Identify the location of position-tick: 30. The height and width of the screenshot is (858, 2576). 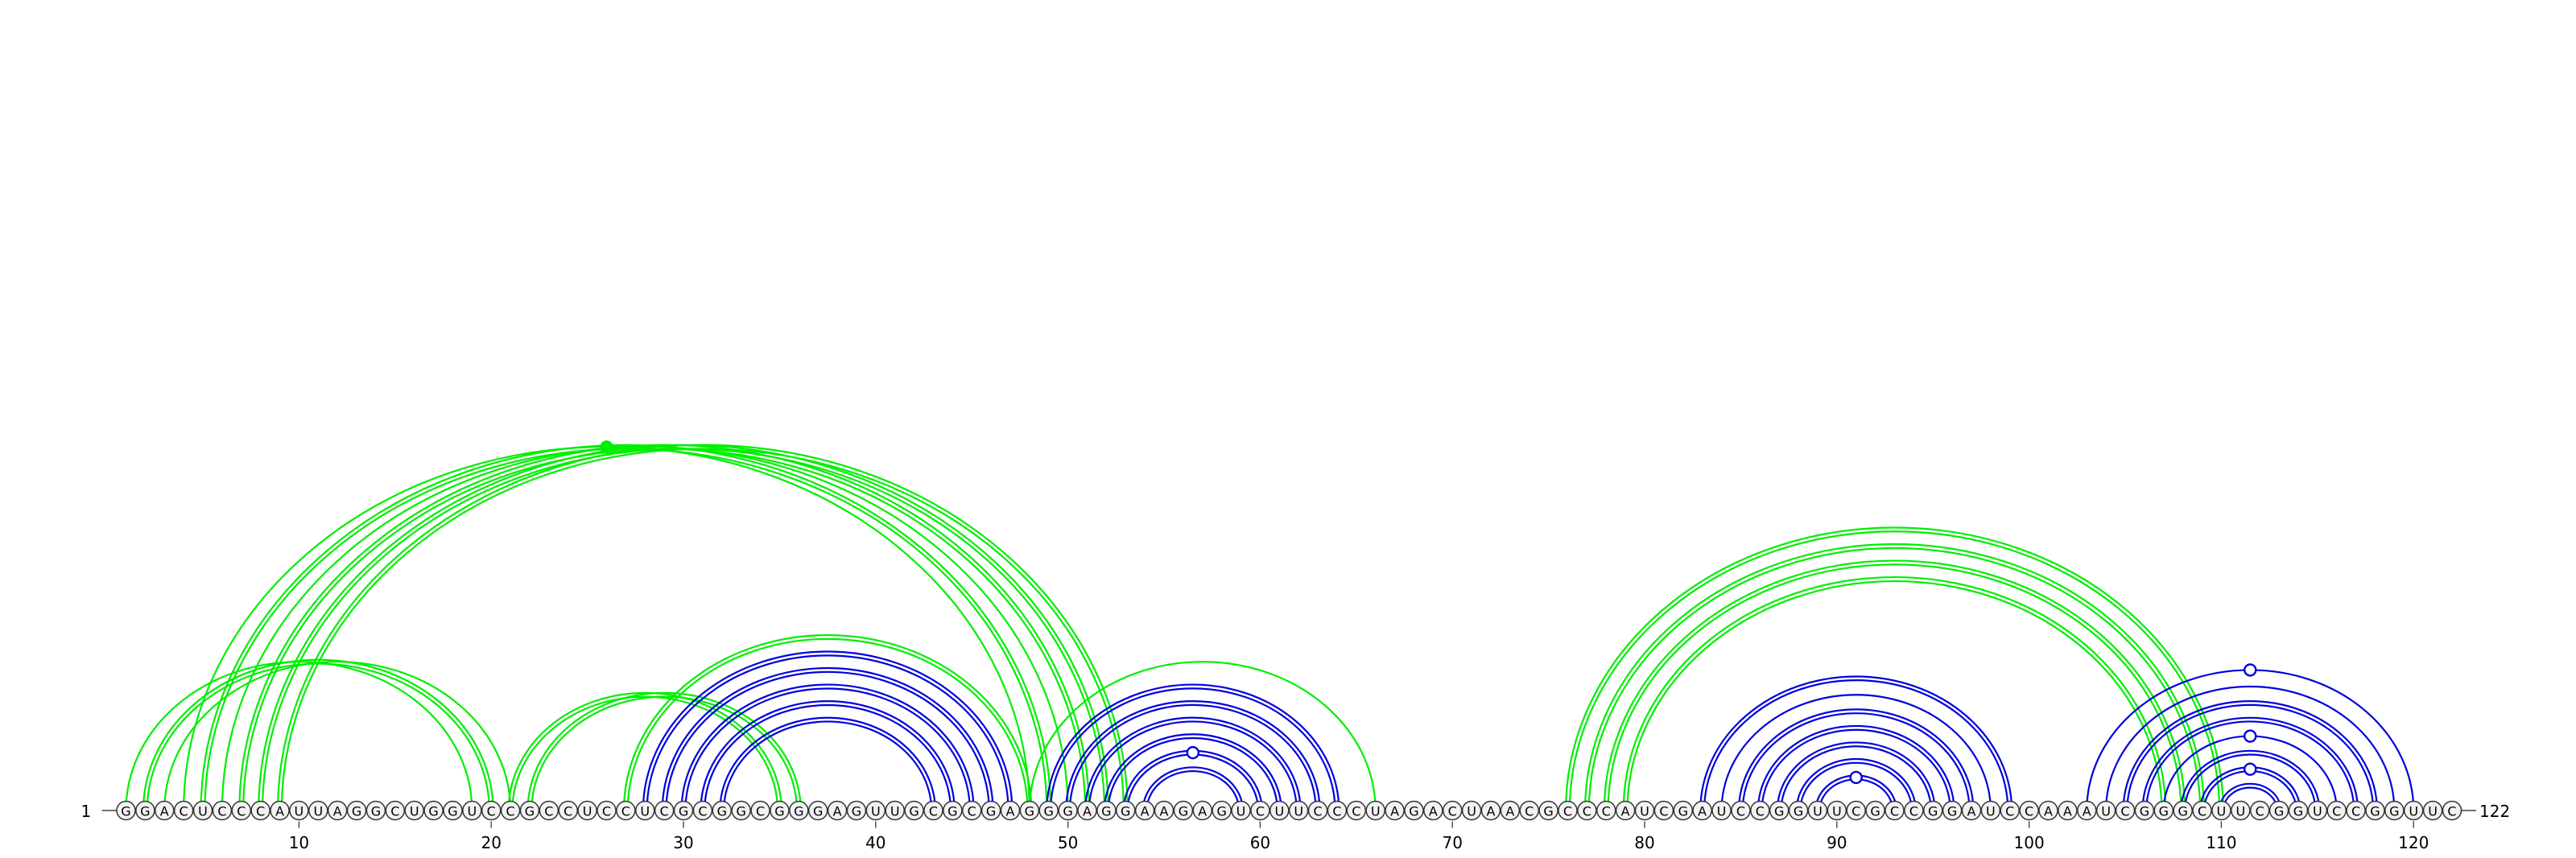
(683, 836).